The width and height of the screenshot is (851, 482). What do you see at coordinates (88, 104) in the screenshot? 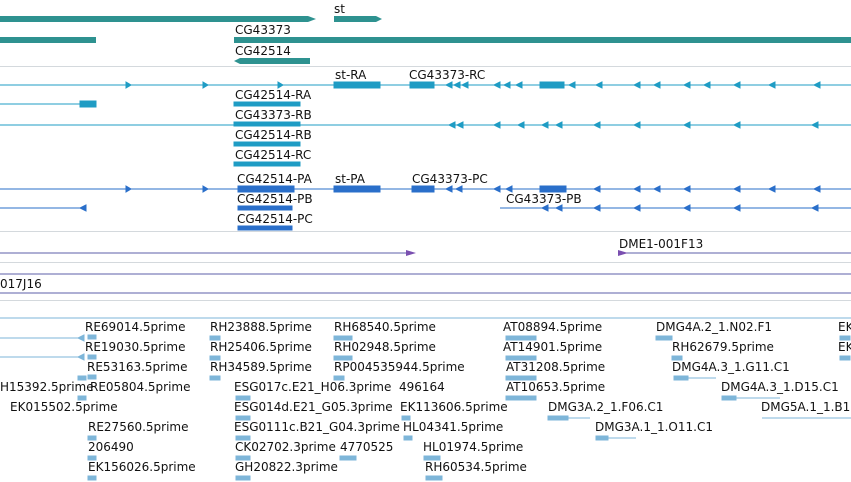
I see `transcript-left-exon` at bounding box center [88, 104].